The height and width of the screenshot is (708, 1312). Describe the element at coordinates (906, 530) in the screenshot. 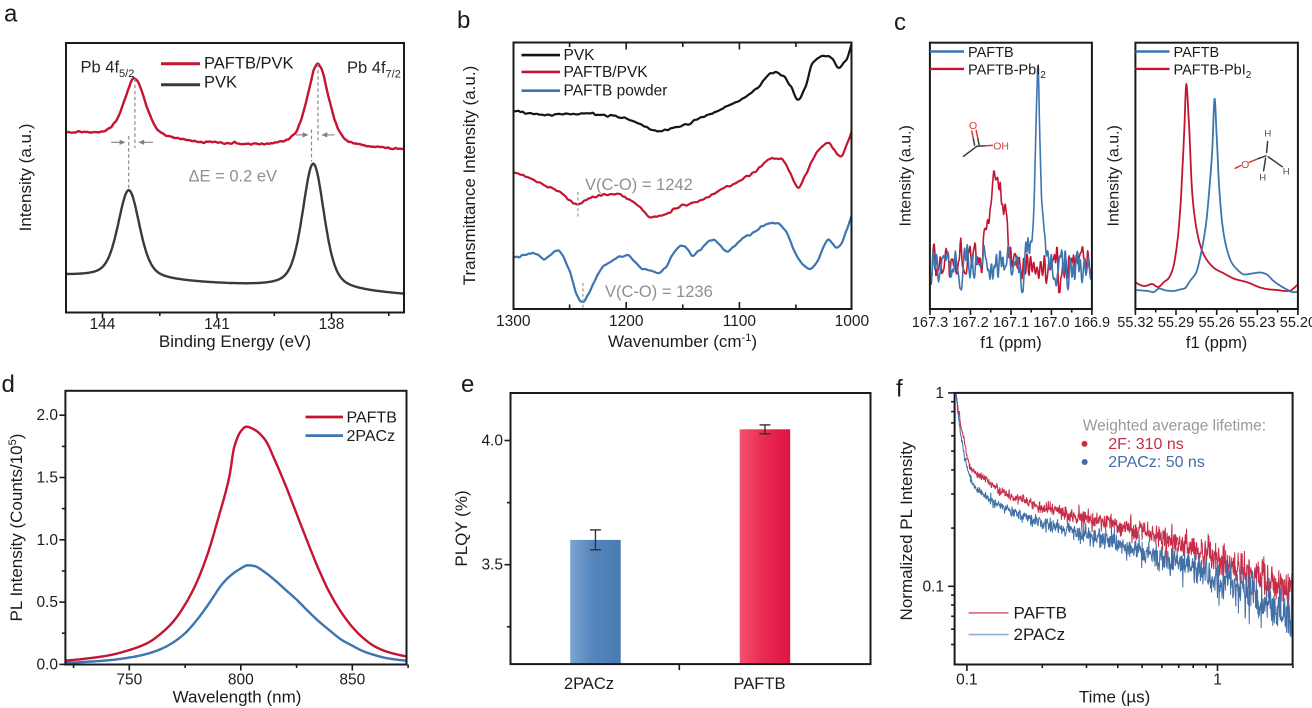

I see `svg-text: Normalized PL Intensity` at that location.